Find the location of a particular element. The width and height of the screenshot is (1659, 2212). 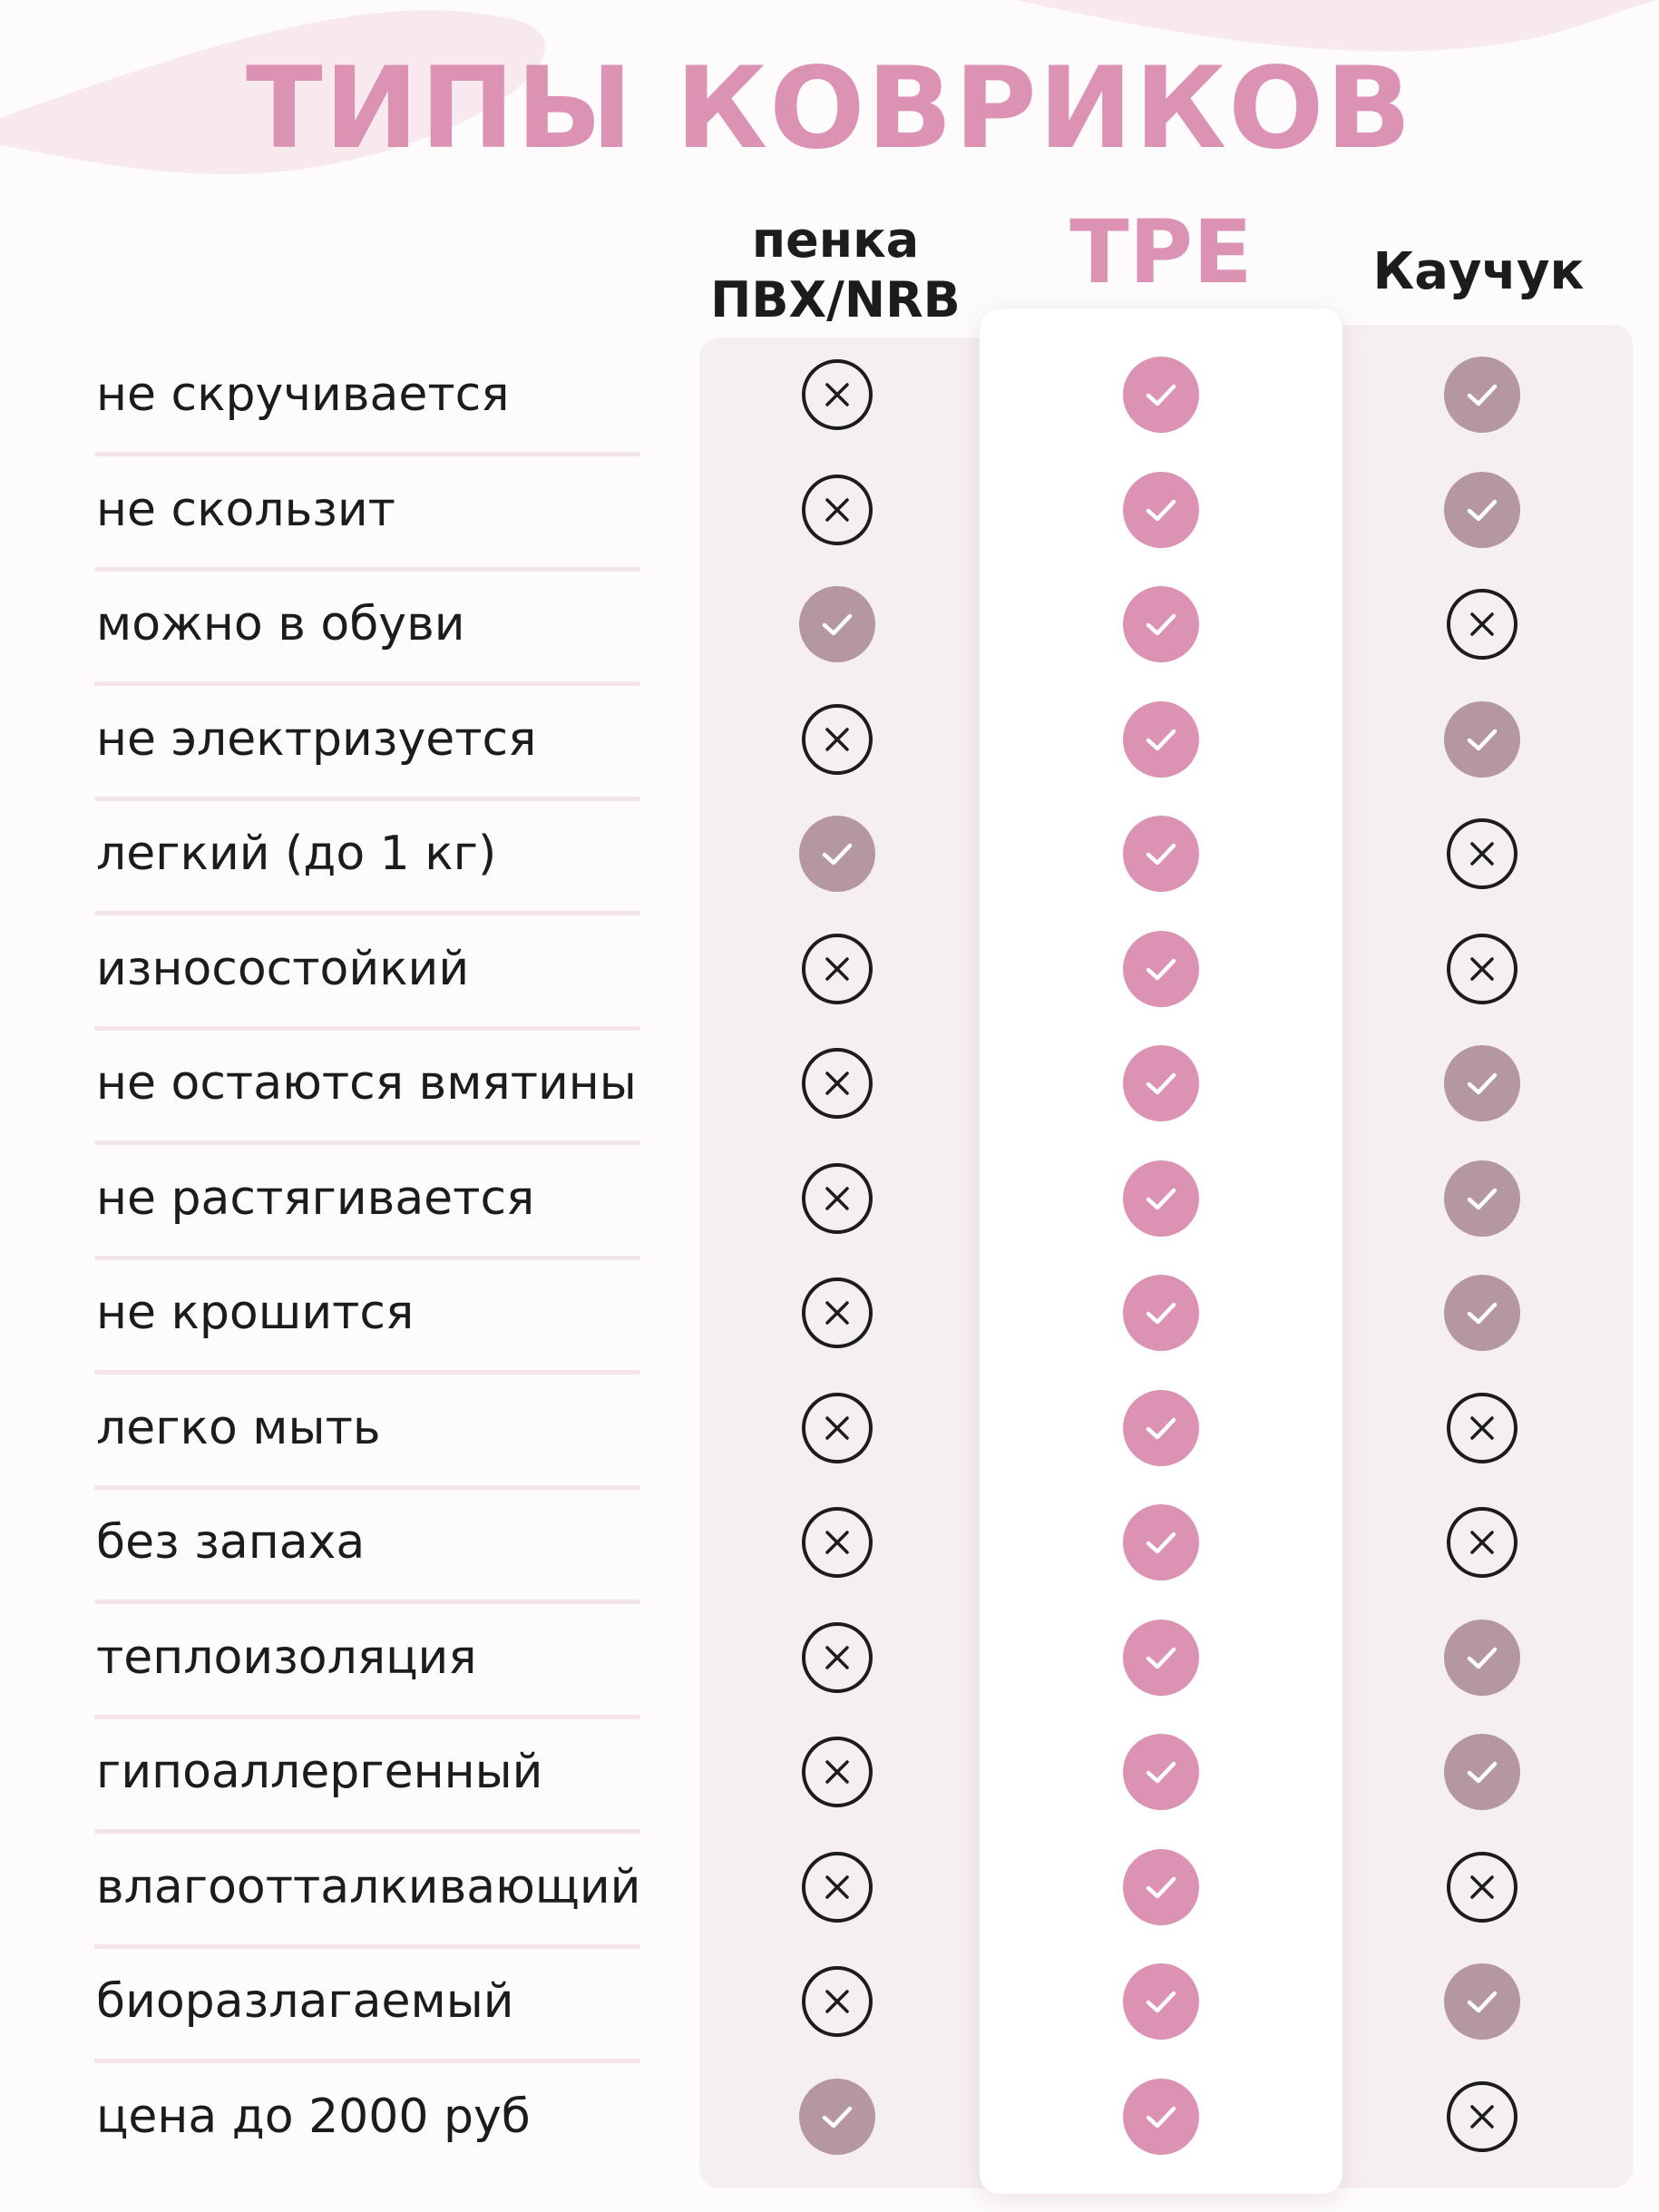

row-label: не крошится is located at coordinates (256, 1313).